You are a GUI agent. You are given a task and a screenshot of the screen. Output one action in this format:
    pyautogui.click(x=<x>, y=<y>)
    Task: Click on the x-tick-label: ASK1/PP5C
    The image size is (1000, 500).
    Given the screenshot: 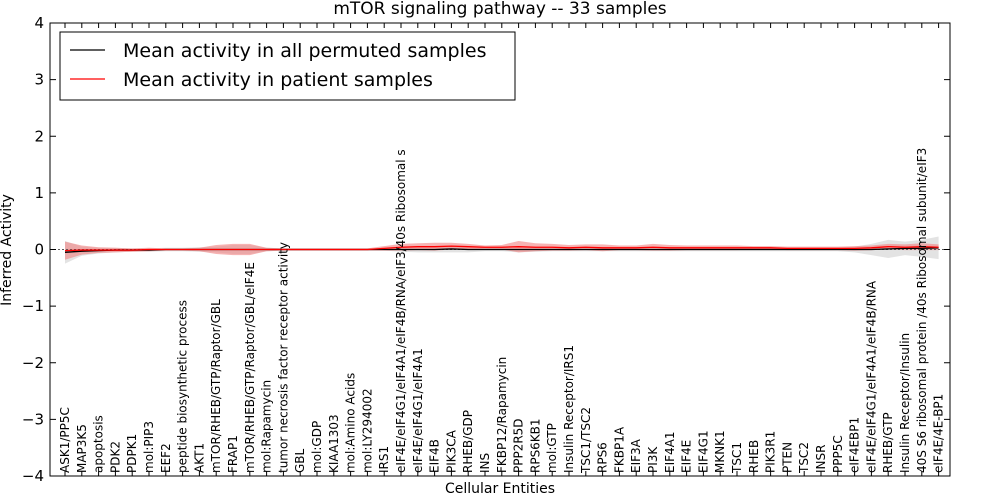 What is the action you would take?
    pyautogui.click(x=65, y=440)
    